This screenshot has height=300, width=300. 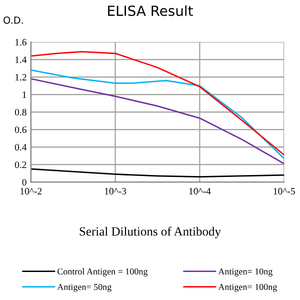 What do you see at coordinates (21, 60) in the screenshot?
I see `y-tick-label: 1.4` at bounding box center [21, 60].